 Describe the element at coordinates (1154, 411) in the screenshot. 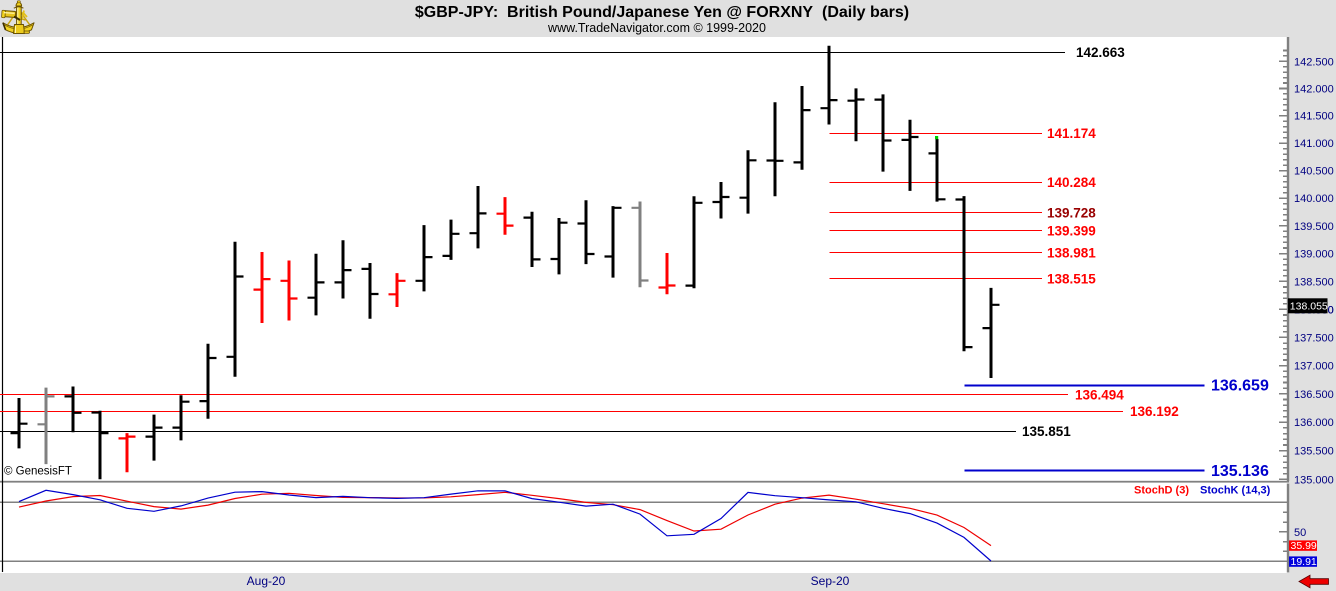

I see `svg-text: 136.192` at that location.